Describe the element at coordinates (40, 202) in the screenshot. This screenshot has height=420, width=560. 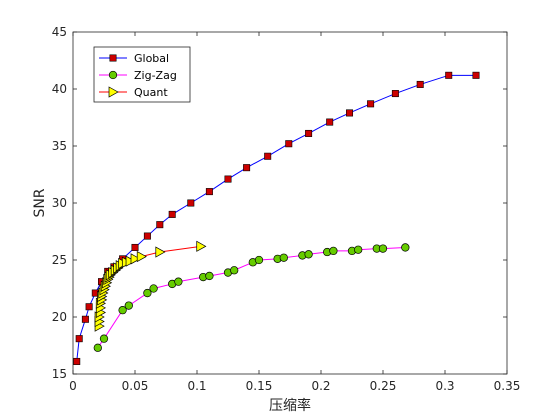
I see `y-axis-label: SNR` at that location.